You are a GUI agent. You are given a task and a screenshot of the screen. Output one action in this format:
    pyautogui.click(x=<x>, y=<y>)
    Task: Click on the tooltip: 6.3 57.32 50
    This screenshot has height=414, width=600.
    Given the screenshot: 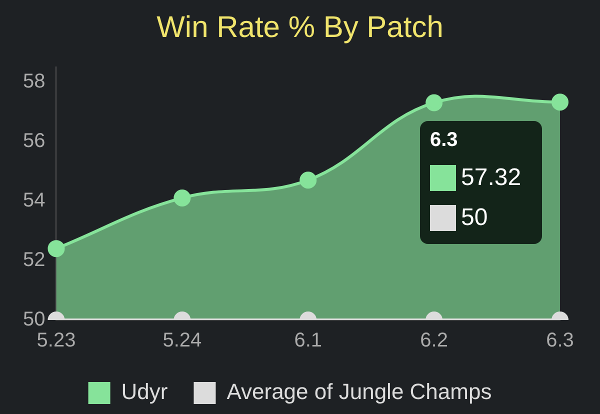 What is the action you would take?
    pyautogui.click(x=481, y=182)
    